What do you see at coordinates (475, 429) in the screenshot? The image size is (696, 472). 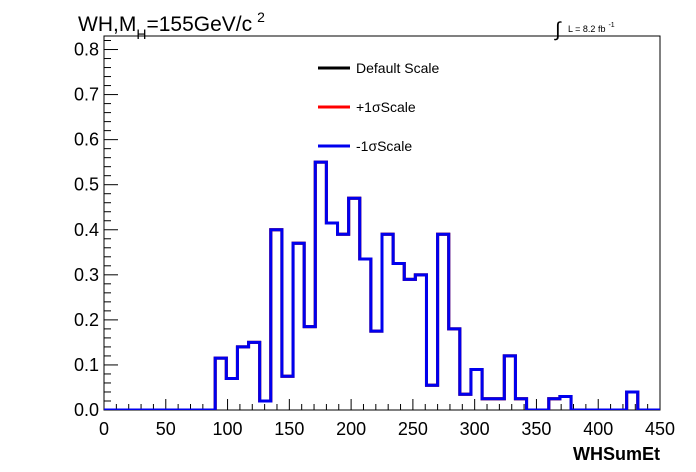 I see `x-tick-label: 300` at bounding box center [475, 429].